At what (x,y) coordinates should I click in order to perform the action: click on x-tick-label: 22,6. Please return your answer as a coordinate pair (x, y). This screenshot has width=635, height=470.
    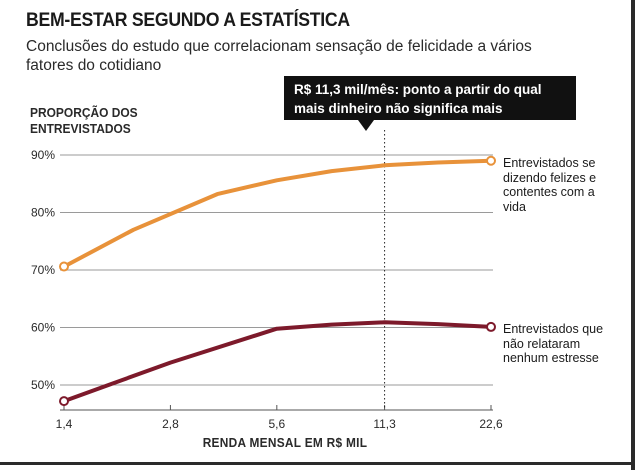
    Looking at the image, I should click on (491, 424).